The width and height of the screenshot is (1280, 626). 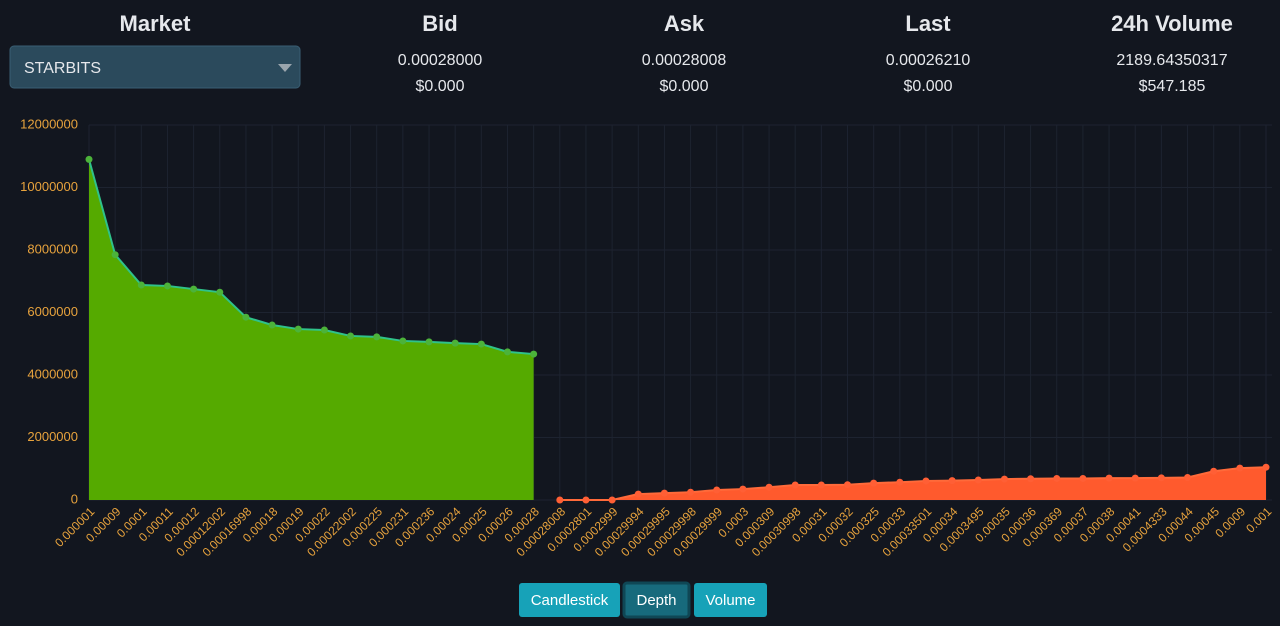 What do you see at coordinates (52, 436) in the screenshot?
I see `y-tick-label: 2000000` at bounding box center [52, 436].